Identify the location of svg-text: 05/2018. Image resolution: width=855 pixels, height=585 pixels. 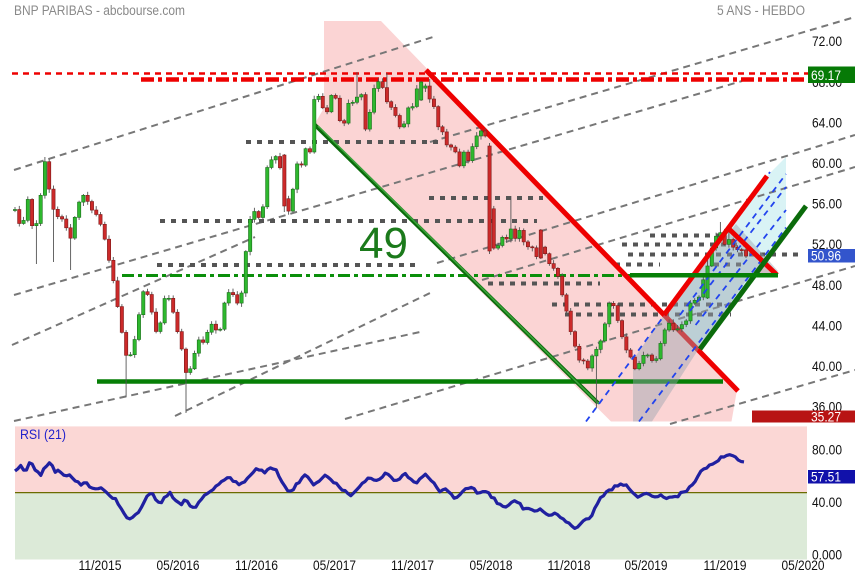
(491, 565).